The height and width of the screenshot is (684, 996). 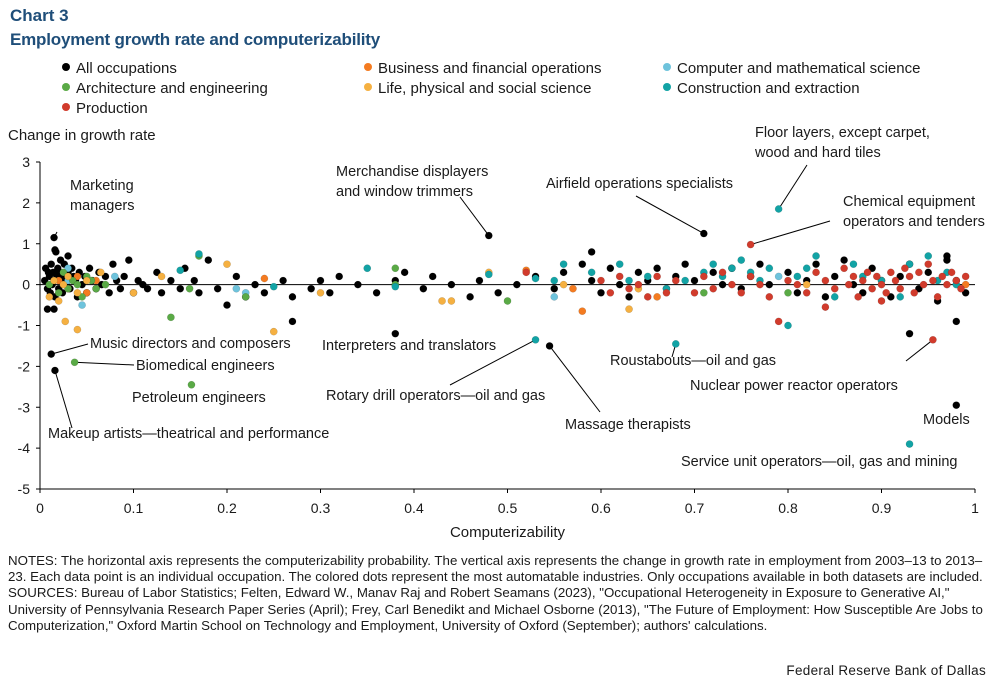 I want to click on y-tick-label: -3, so click(x=24, y=407).